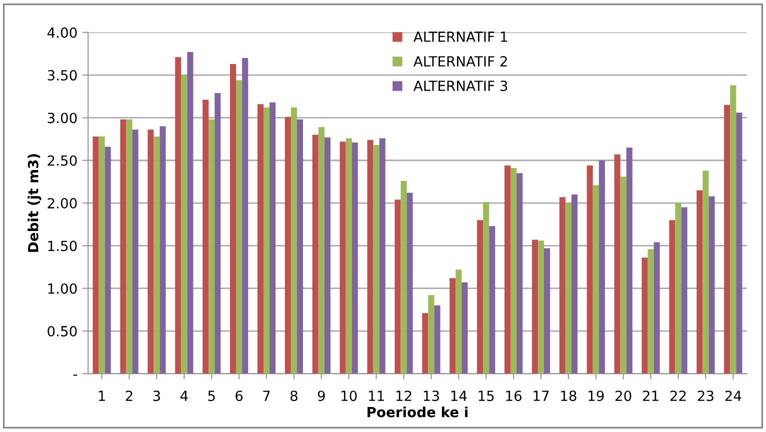 The width and height of the screenshot is (766, 432). What do you see at coordinates (62, 32) in the screenshot?
I see `y-tick-label: 4.00` at bounding box center [62, 32].